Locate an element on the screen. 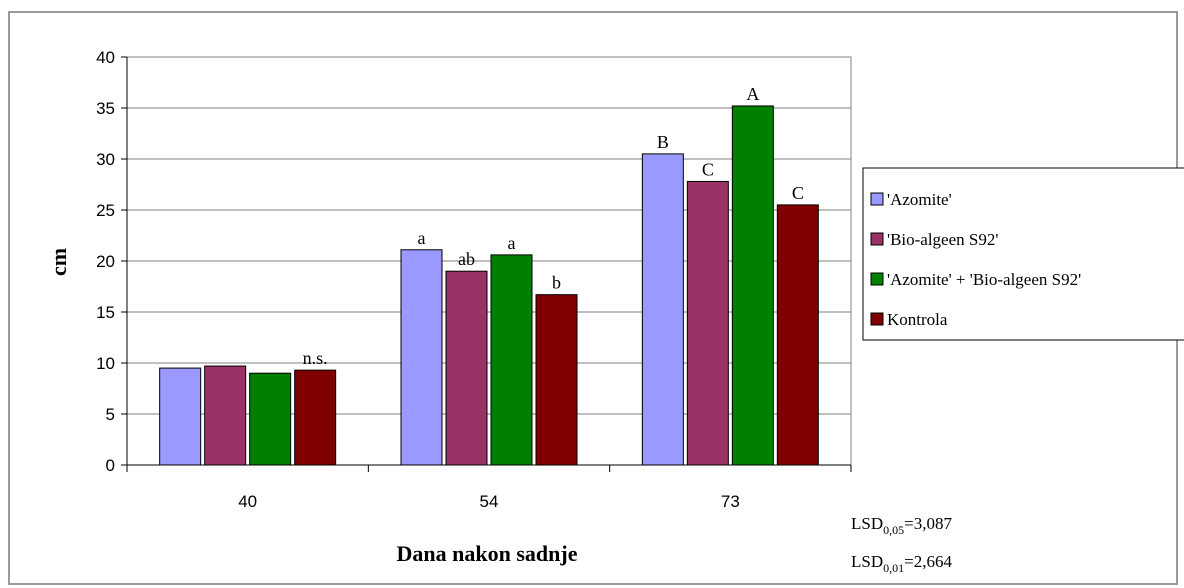 The width and height of the screenshot is (1184, 588). x-tick-label: 40 is located at coordinates (247, 501).